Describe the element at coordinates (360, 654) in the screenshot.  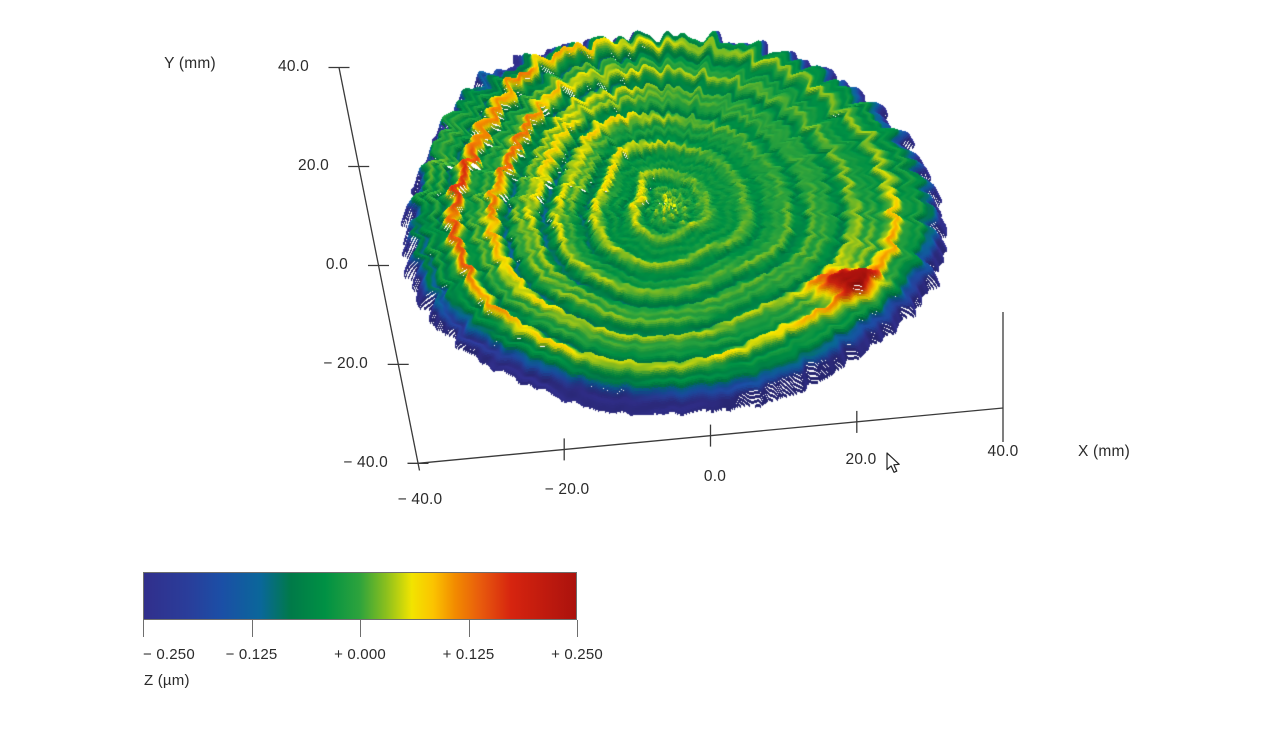
I see `colorbar-tick-label: + 0.000` at that location.